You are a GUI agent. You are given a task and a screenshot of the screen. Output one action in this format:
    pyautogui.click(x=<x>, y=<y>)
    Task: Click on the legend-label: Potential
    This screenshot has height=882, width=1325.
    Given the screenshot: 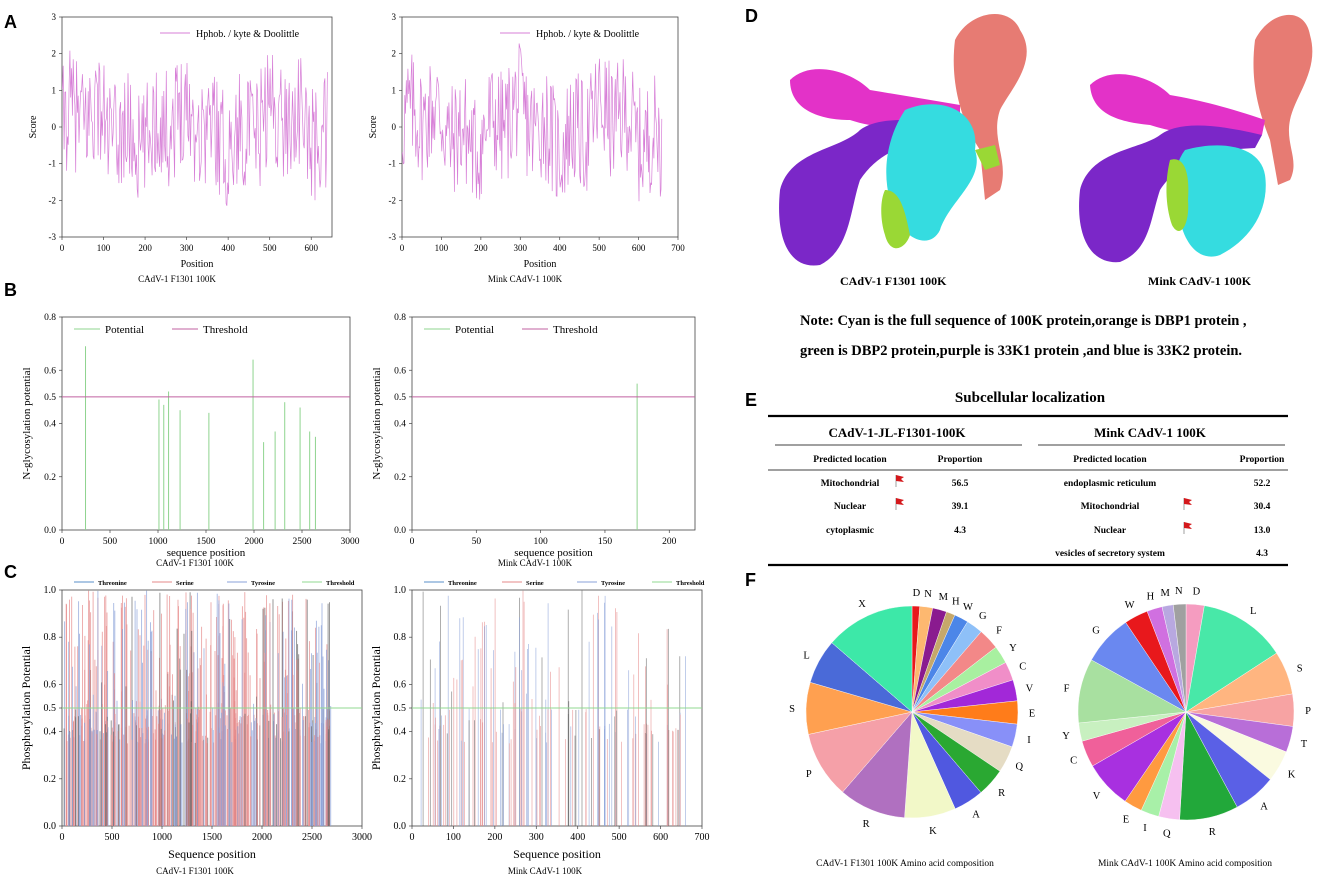 What is the action you would take?
    pyautogui.click(x=124, y=330)
    